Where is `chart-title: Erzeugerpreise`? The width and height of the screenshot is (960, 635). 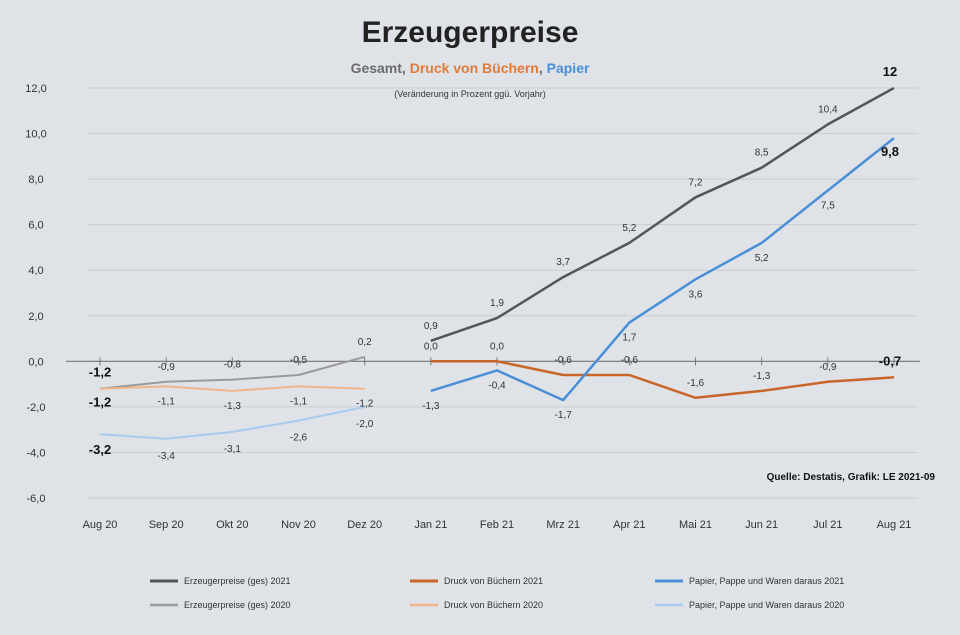
chart-title: Erzeugerpreise is located at coordinates (470, 32).